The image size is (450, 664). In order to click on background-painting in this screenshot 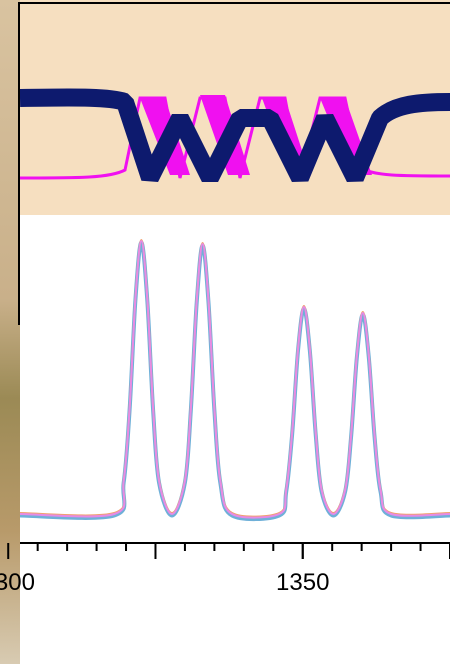, I will do `click(10, 332)`.